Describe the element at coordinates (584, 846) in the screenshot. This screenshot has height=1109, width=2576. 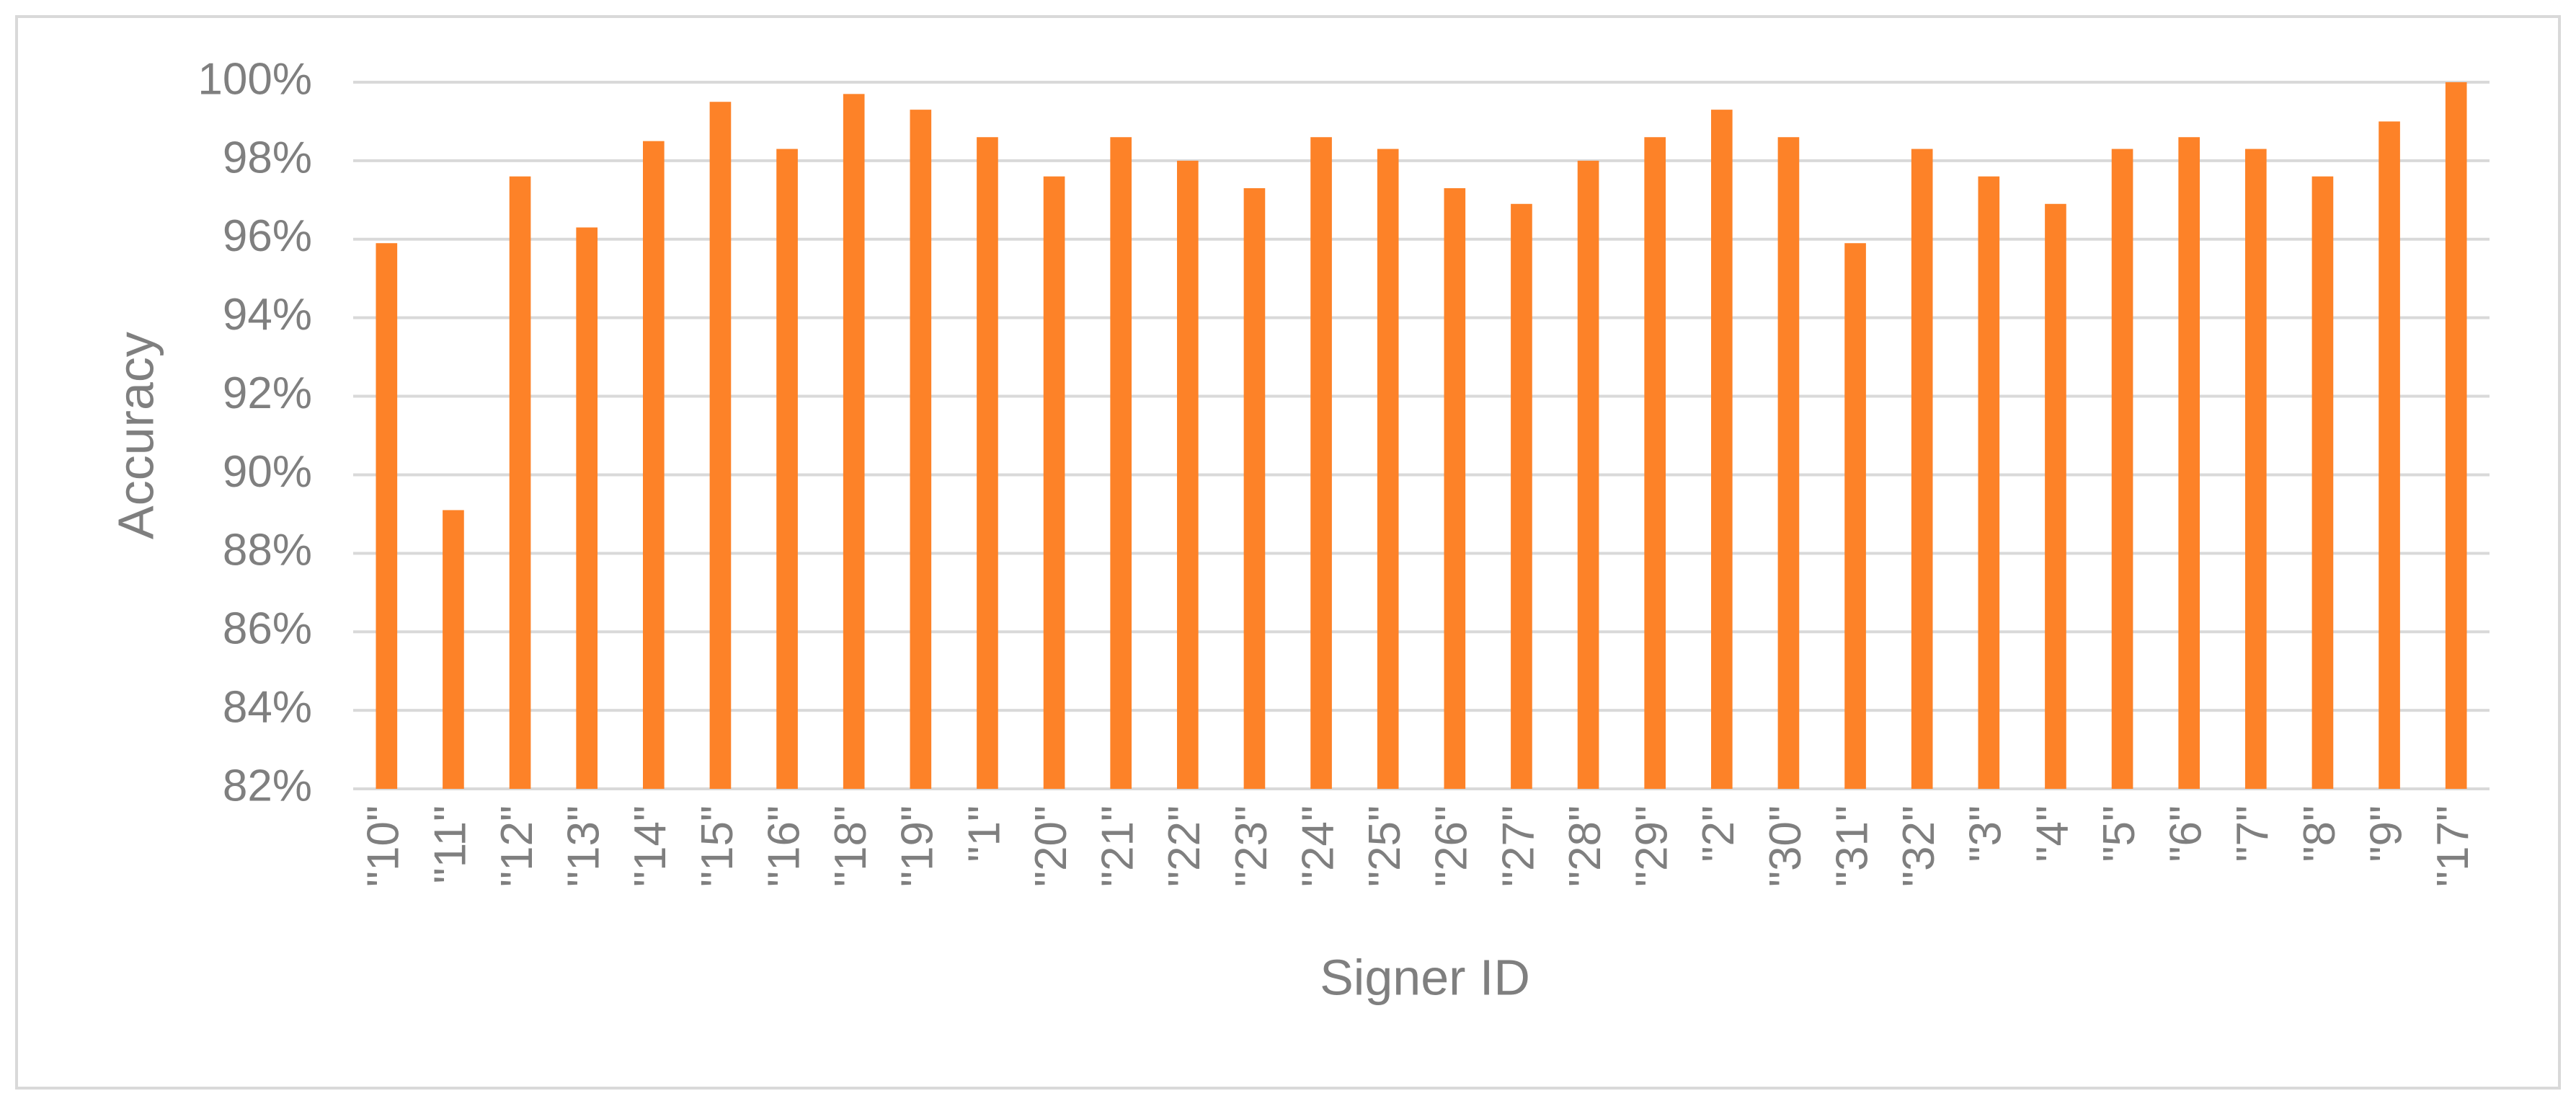
I see `x-tick-label: "13"` at that location.